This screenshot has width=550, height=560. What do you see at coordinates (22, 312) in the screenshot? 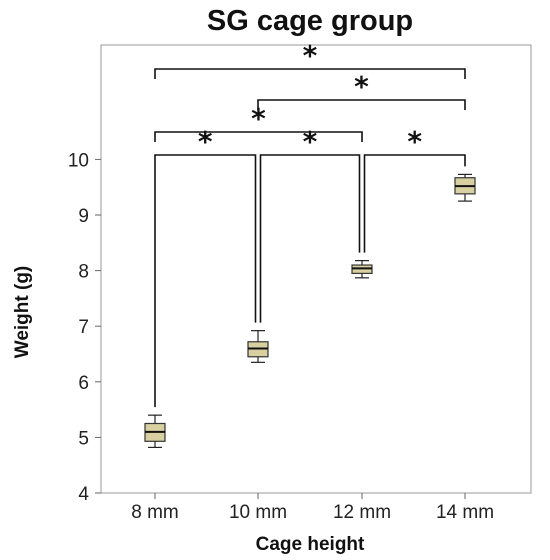
I see `y-axis-title: Weight (g)` at bounding box center [22, 312].